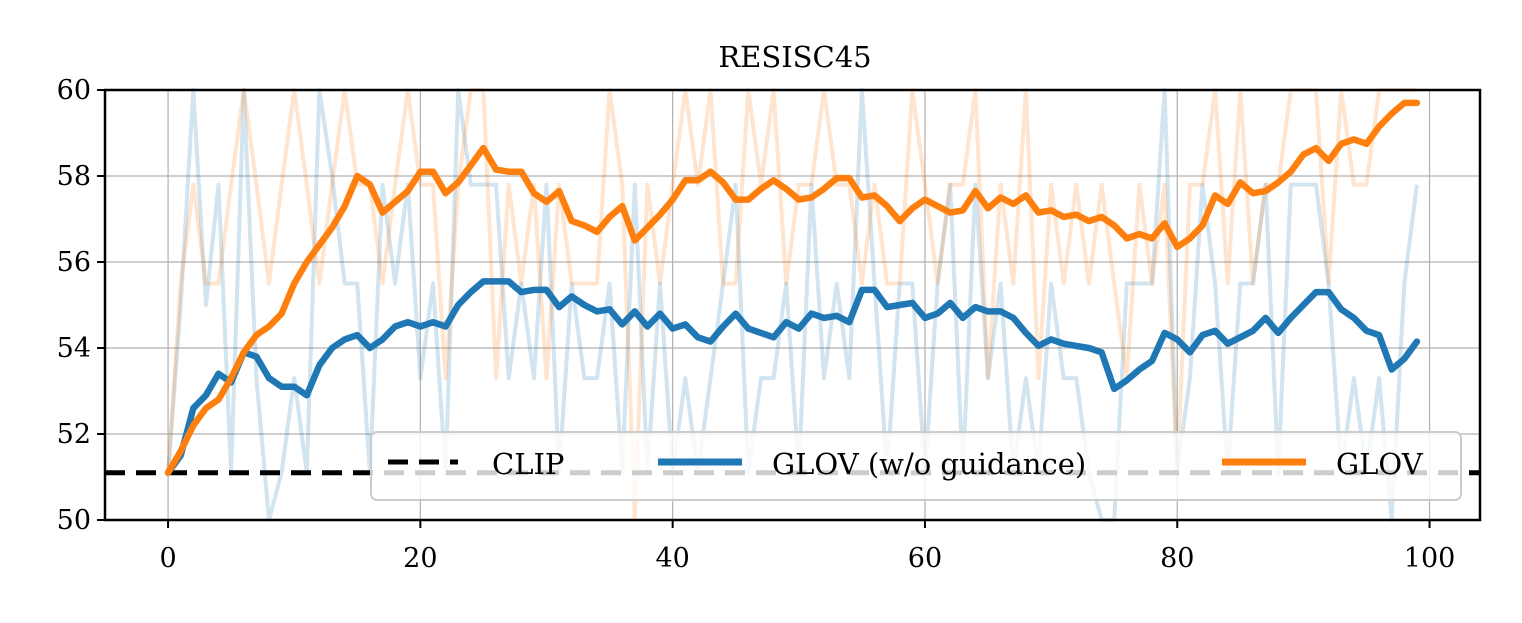 The height and width of the screenshot is (623, 1522). Describe the element at coordinates (74, 520) in the screenshot. I see `y-tick-label: 50` at that location.